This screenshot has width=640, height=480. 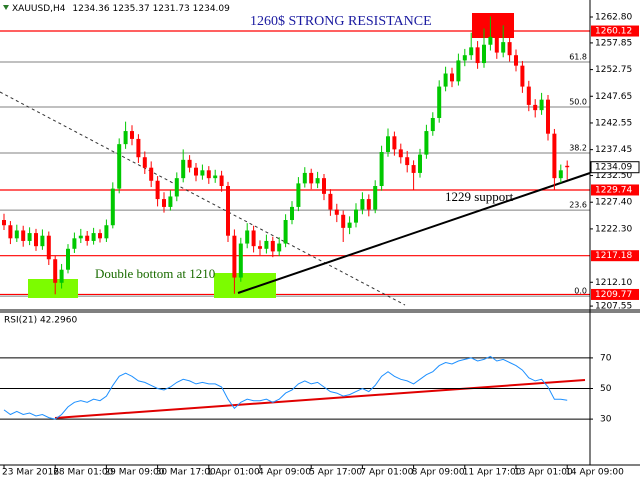 I want to click on x-tick-label: 29 Mar 09:00, so click(x=134, y=473).